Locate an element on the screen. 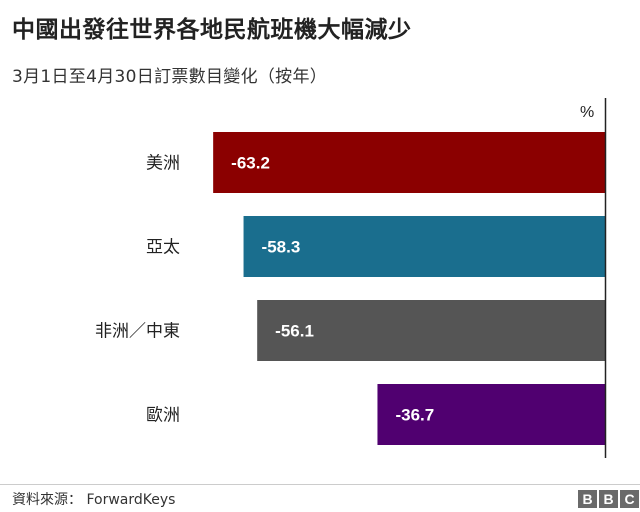  category-label: 歐洲 is located at coordinates (163, 416).